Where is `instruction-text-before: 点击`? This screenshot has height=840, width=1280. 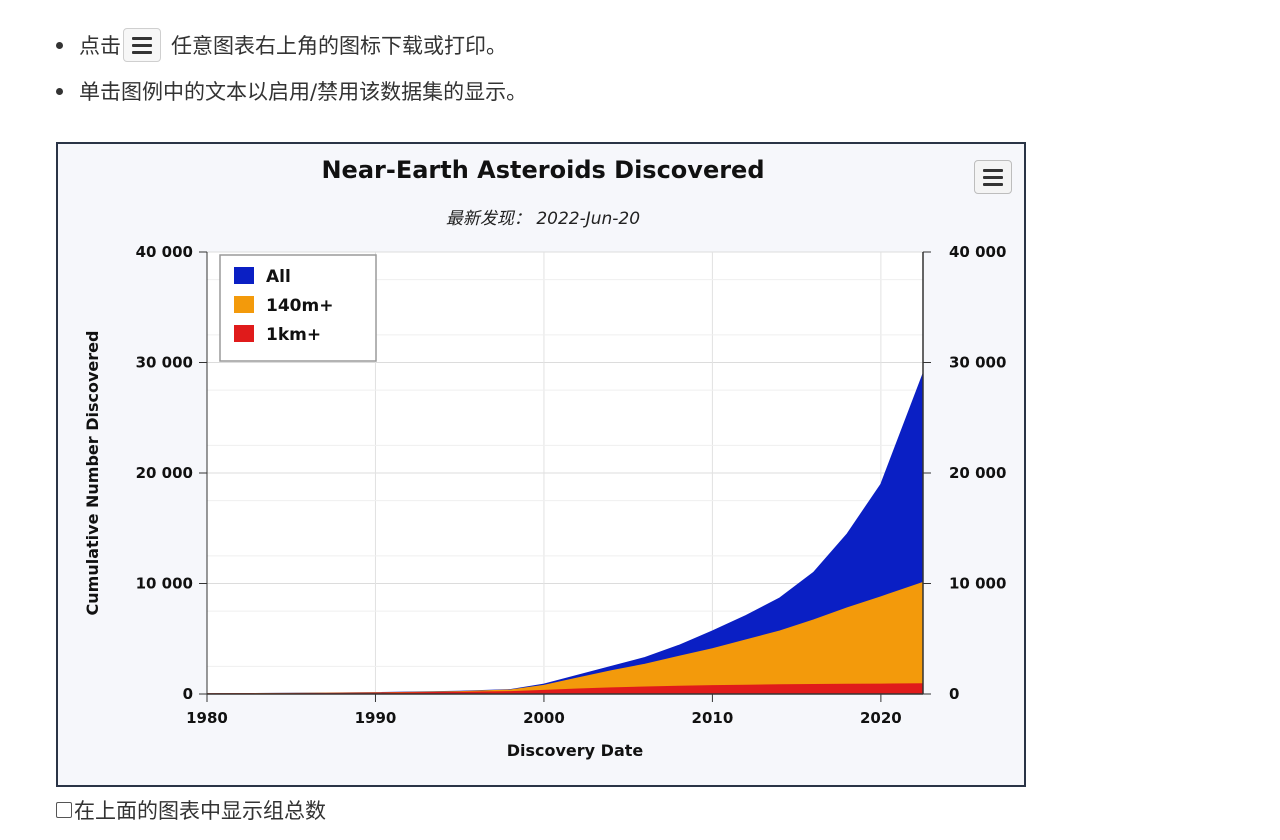 instruction-text-before: 点击 is located at coordinates (100, 46).